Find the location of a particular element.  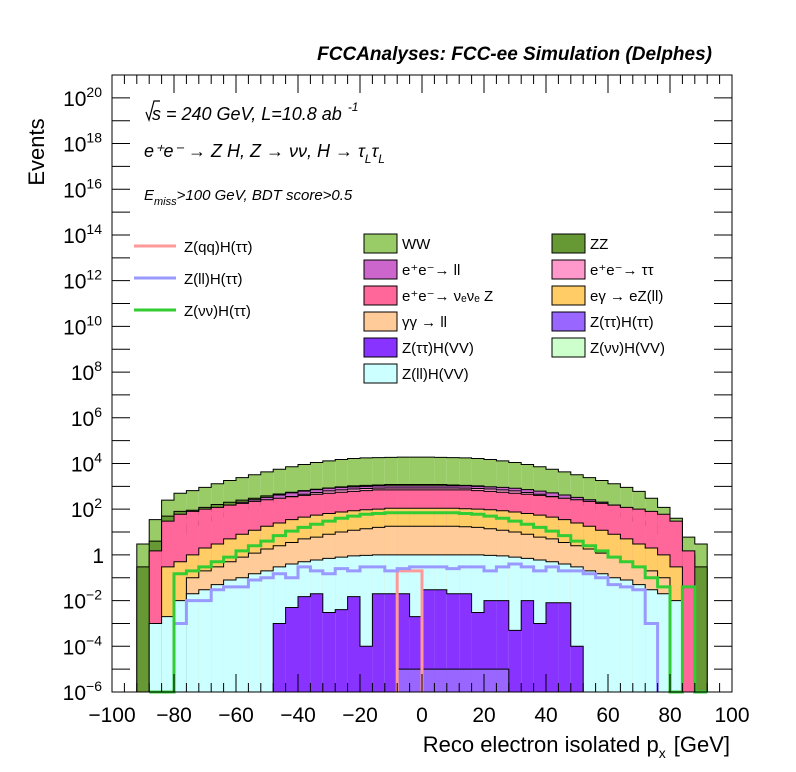

bin-ee_nunuZ is located at coordinates (688, 621).